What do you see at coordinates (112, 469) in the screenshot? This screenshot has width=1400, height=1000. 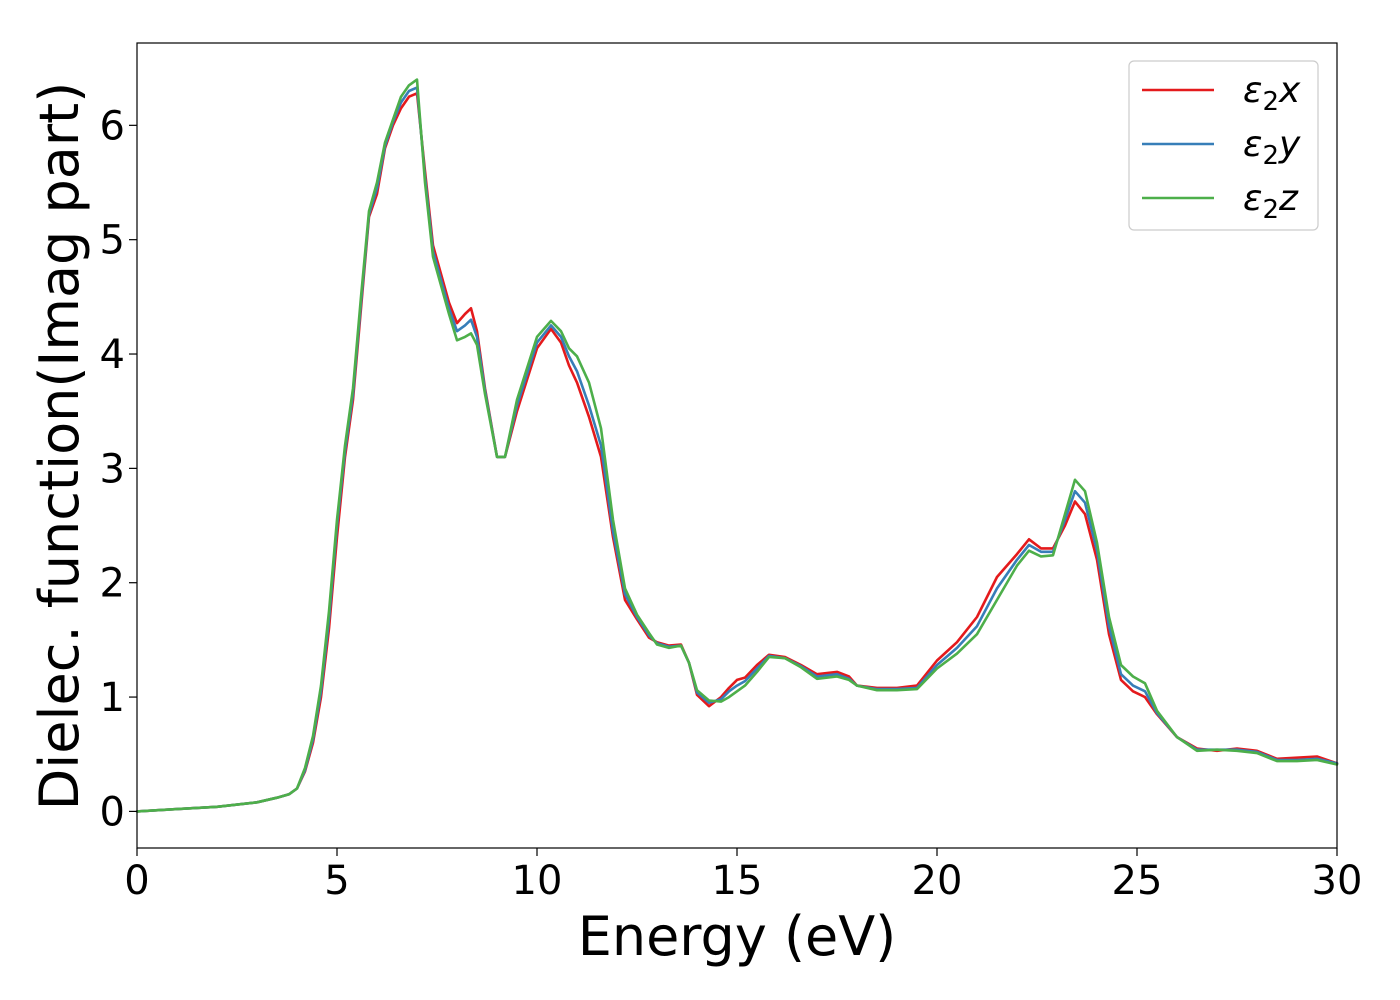 I see `y-tick-label: 3` at bounding box center [112, 469].